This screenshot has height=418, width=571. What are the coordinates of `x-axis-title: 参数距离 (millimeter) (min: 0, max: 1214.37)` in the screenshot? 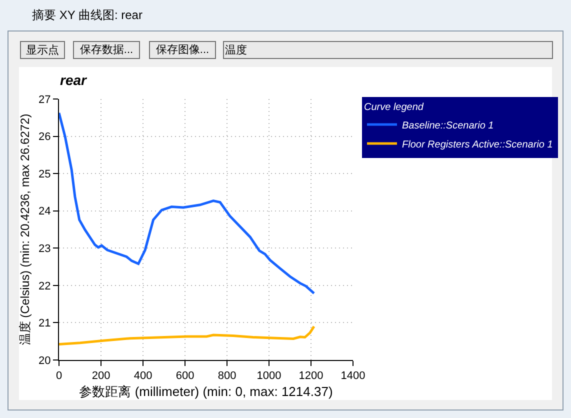 It's located at (206, 391).